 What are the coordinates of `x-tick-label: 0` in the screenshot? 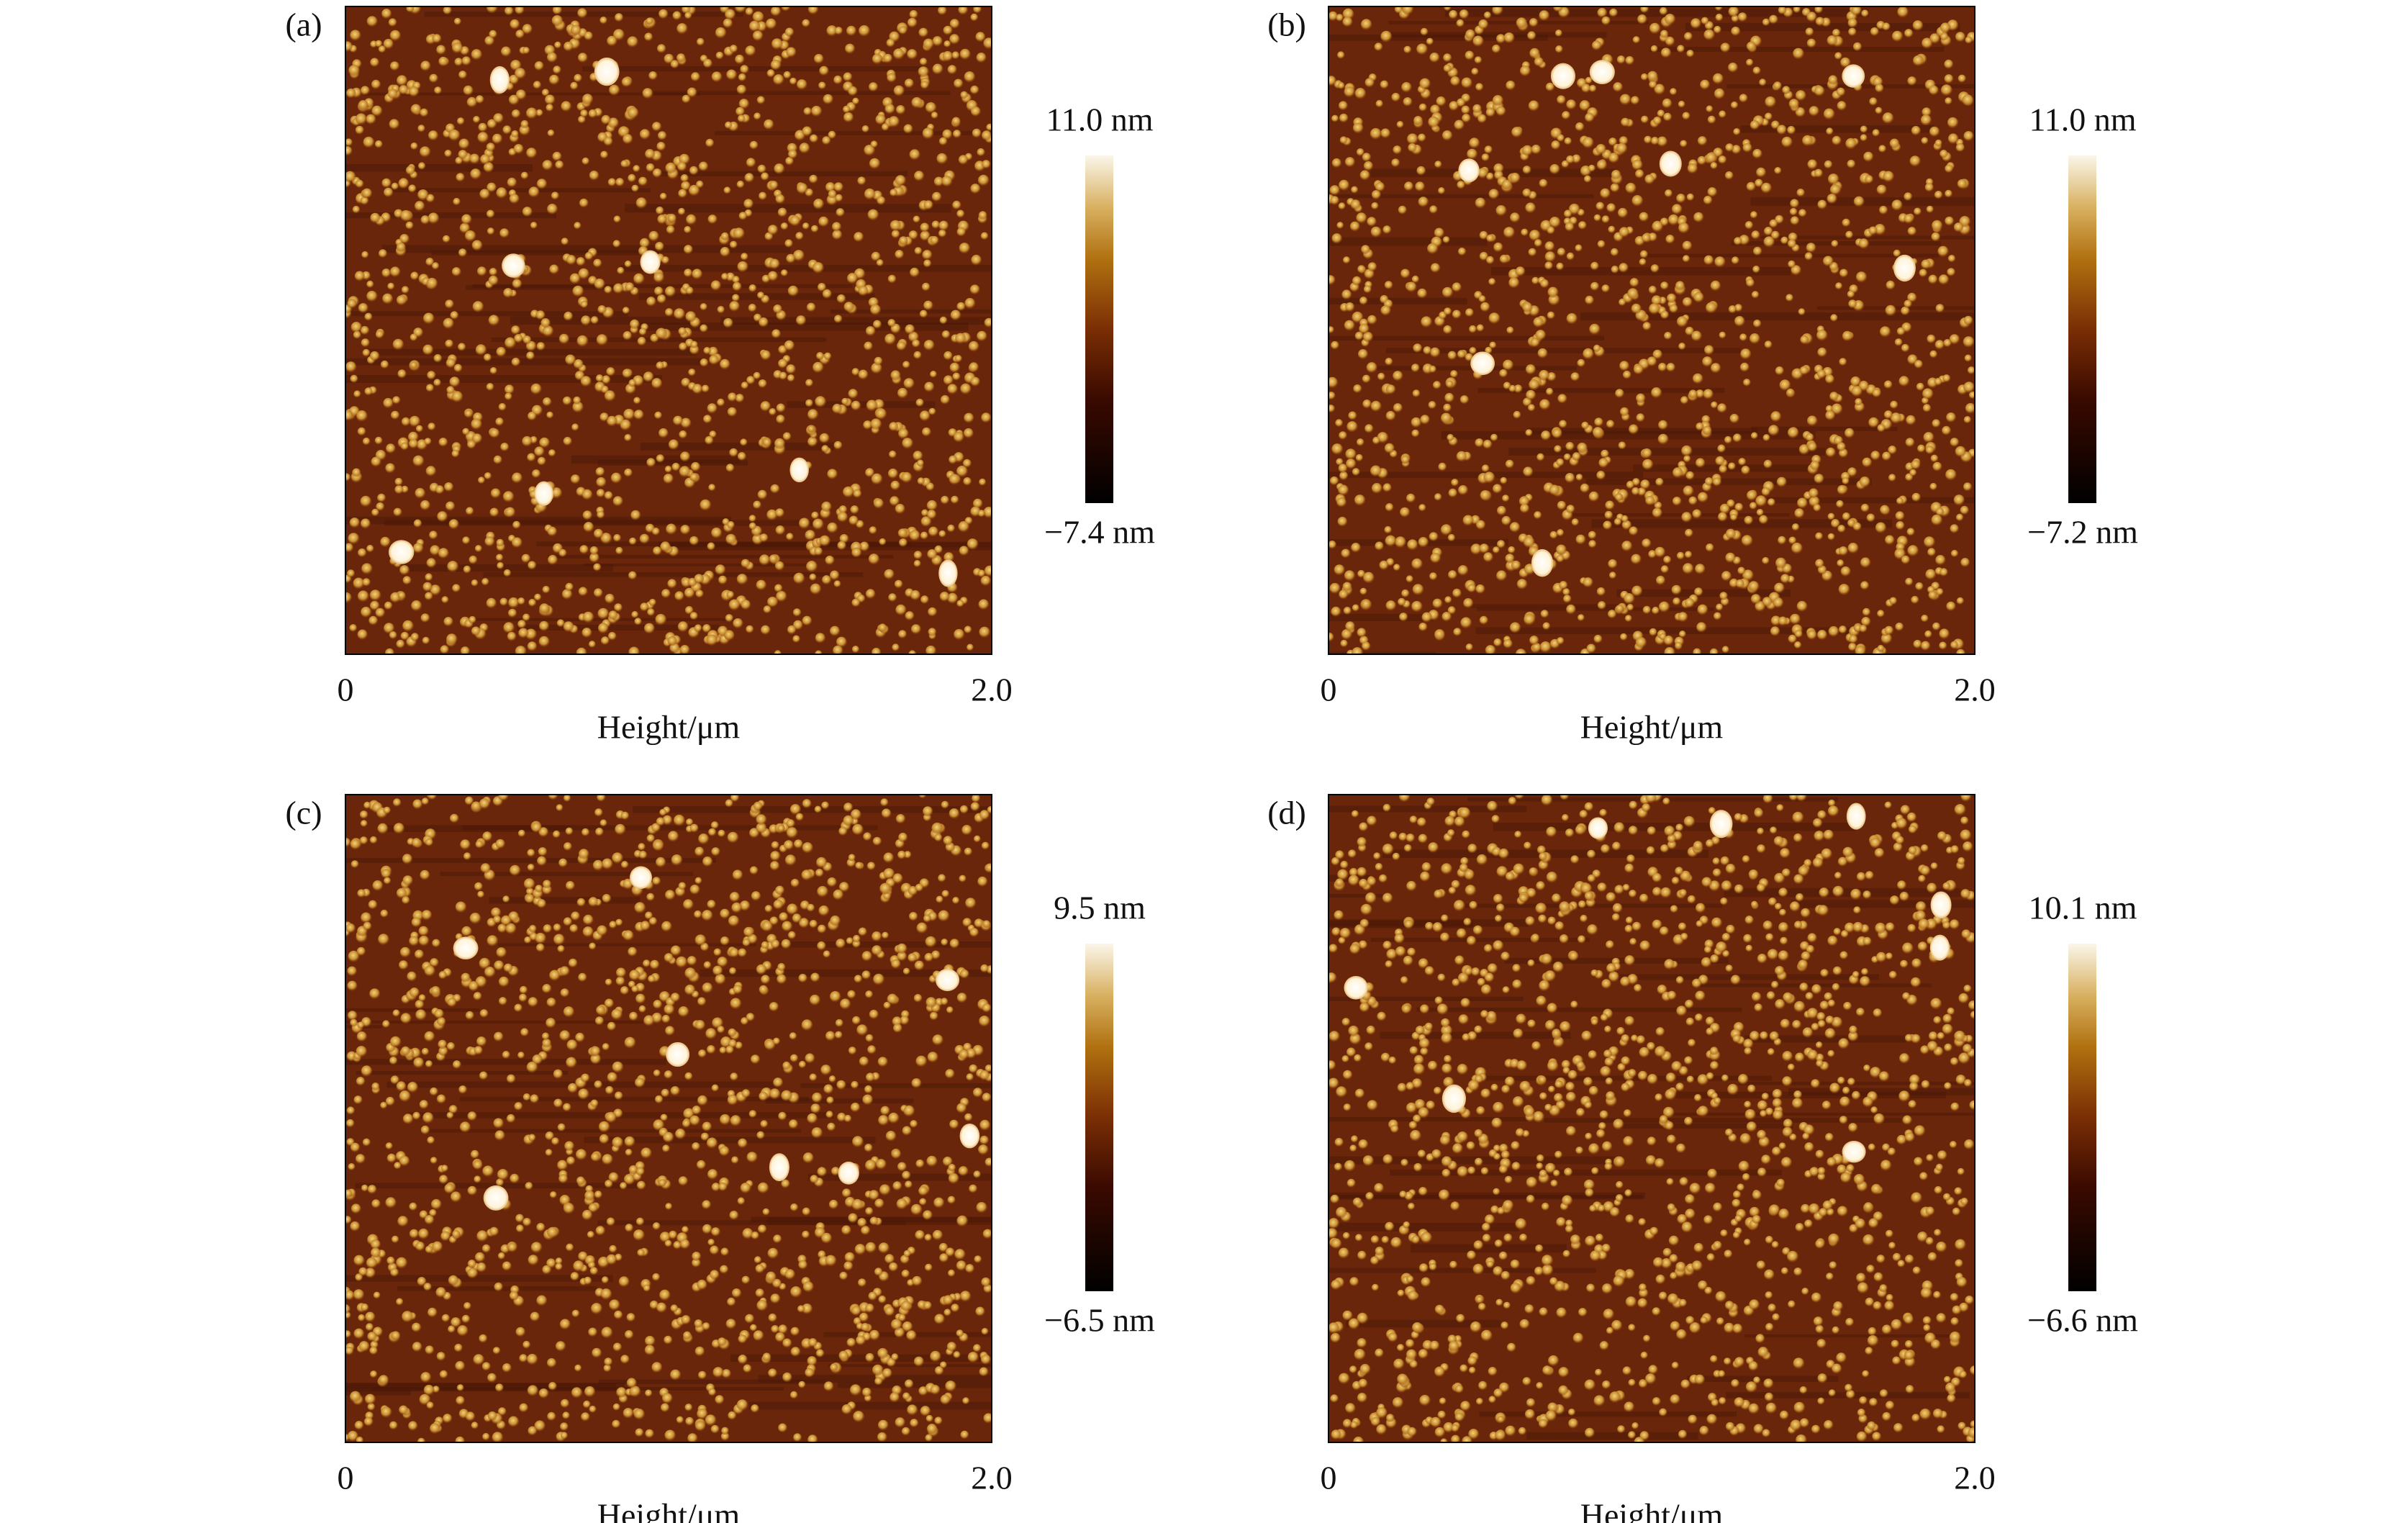 It's located at (346, 690).